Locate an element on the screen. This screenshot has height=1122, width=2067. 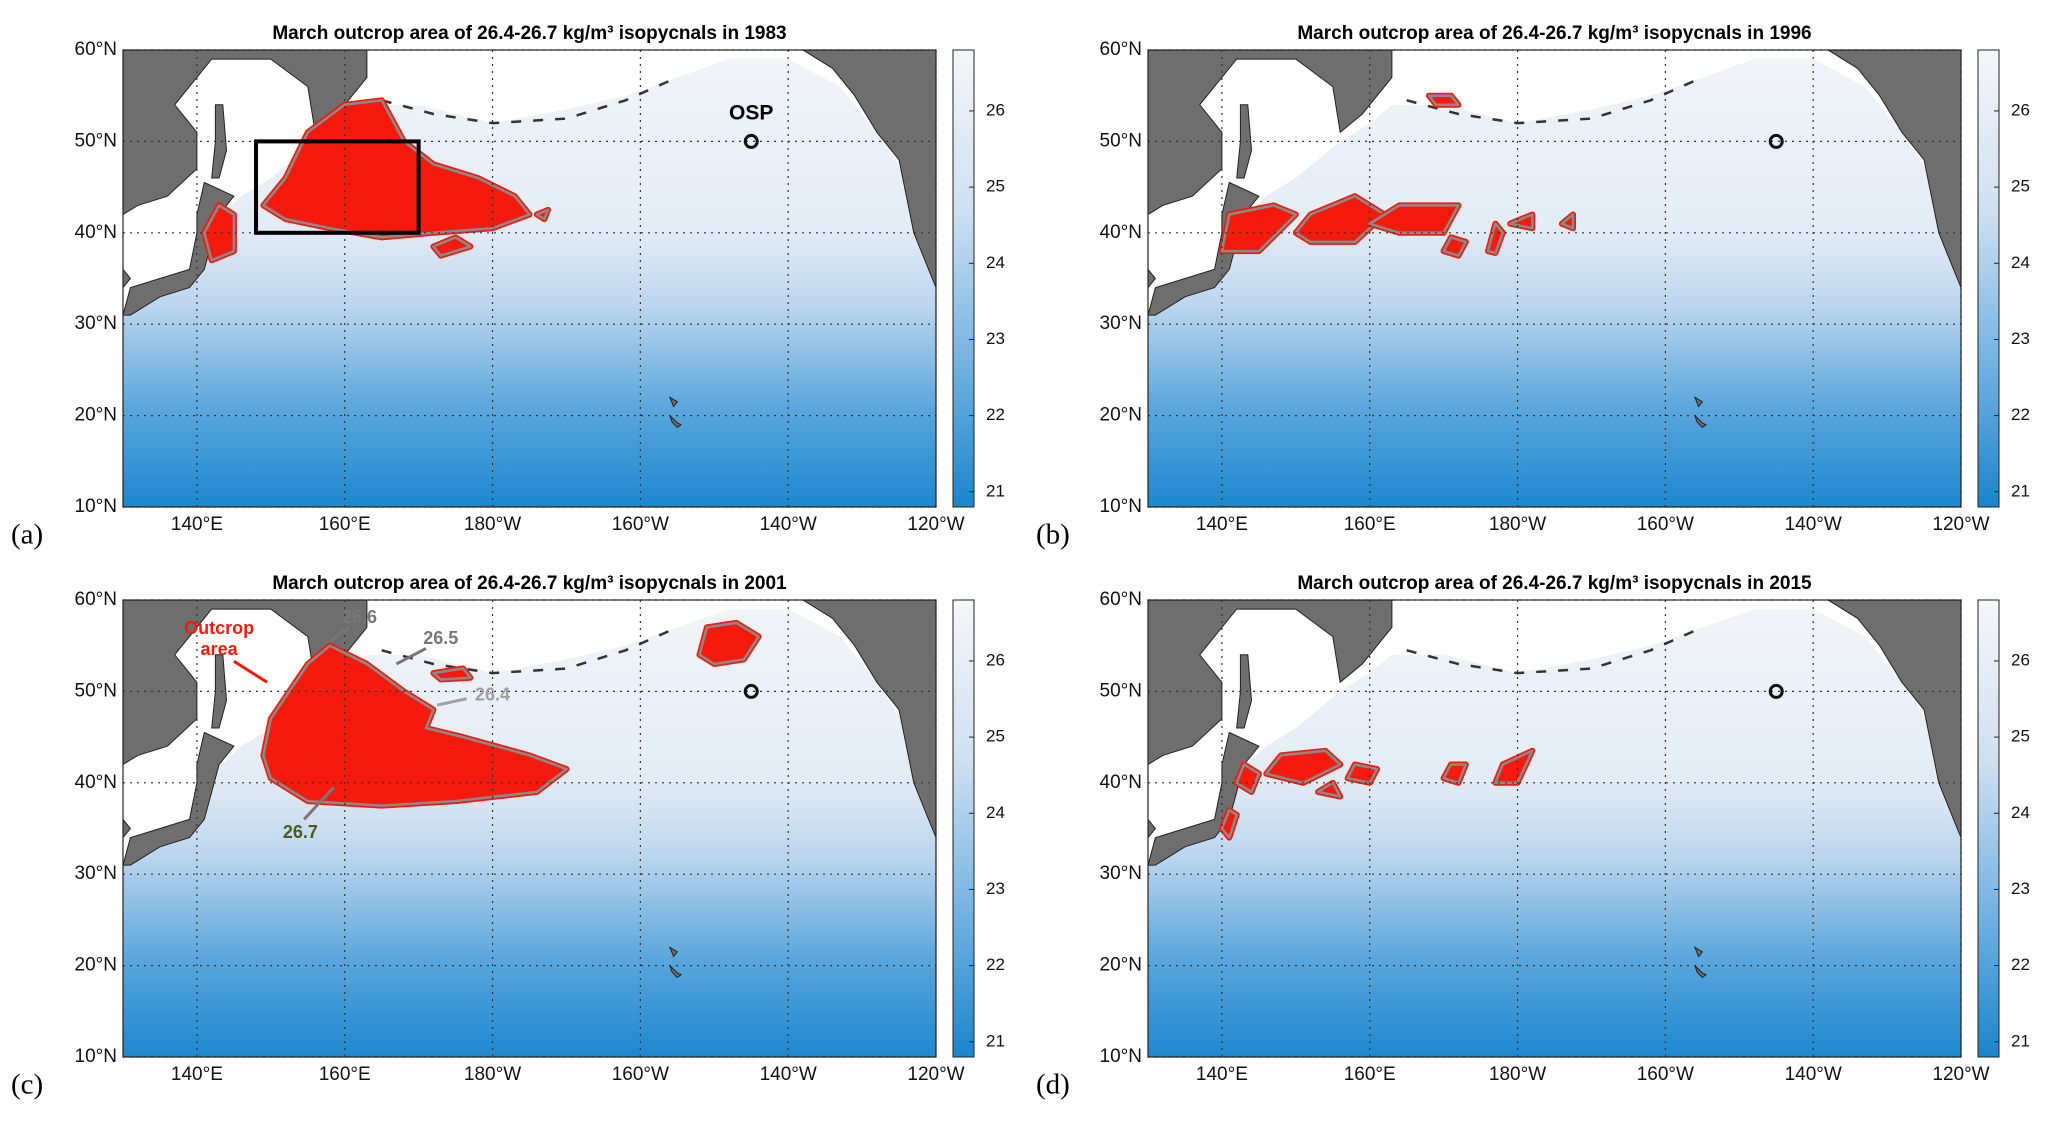
annotation: 26.7 is located at coordinates (300, 832).